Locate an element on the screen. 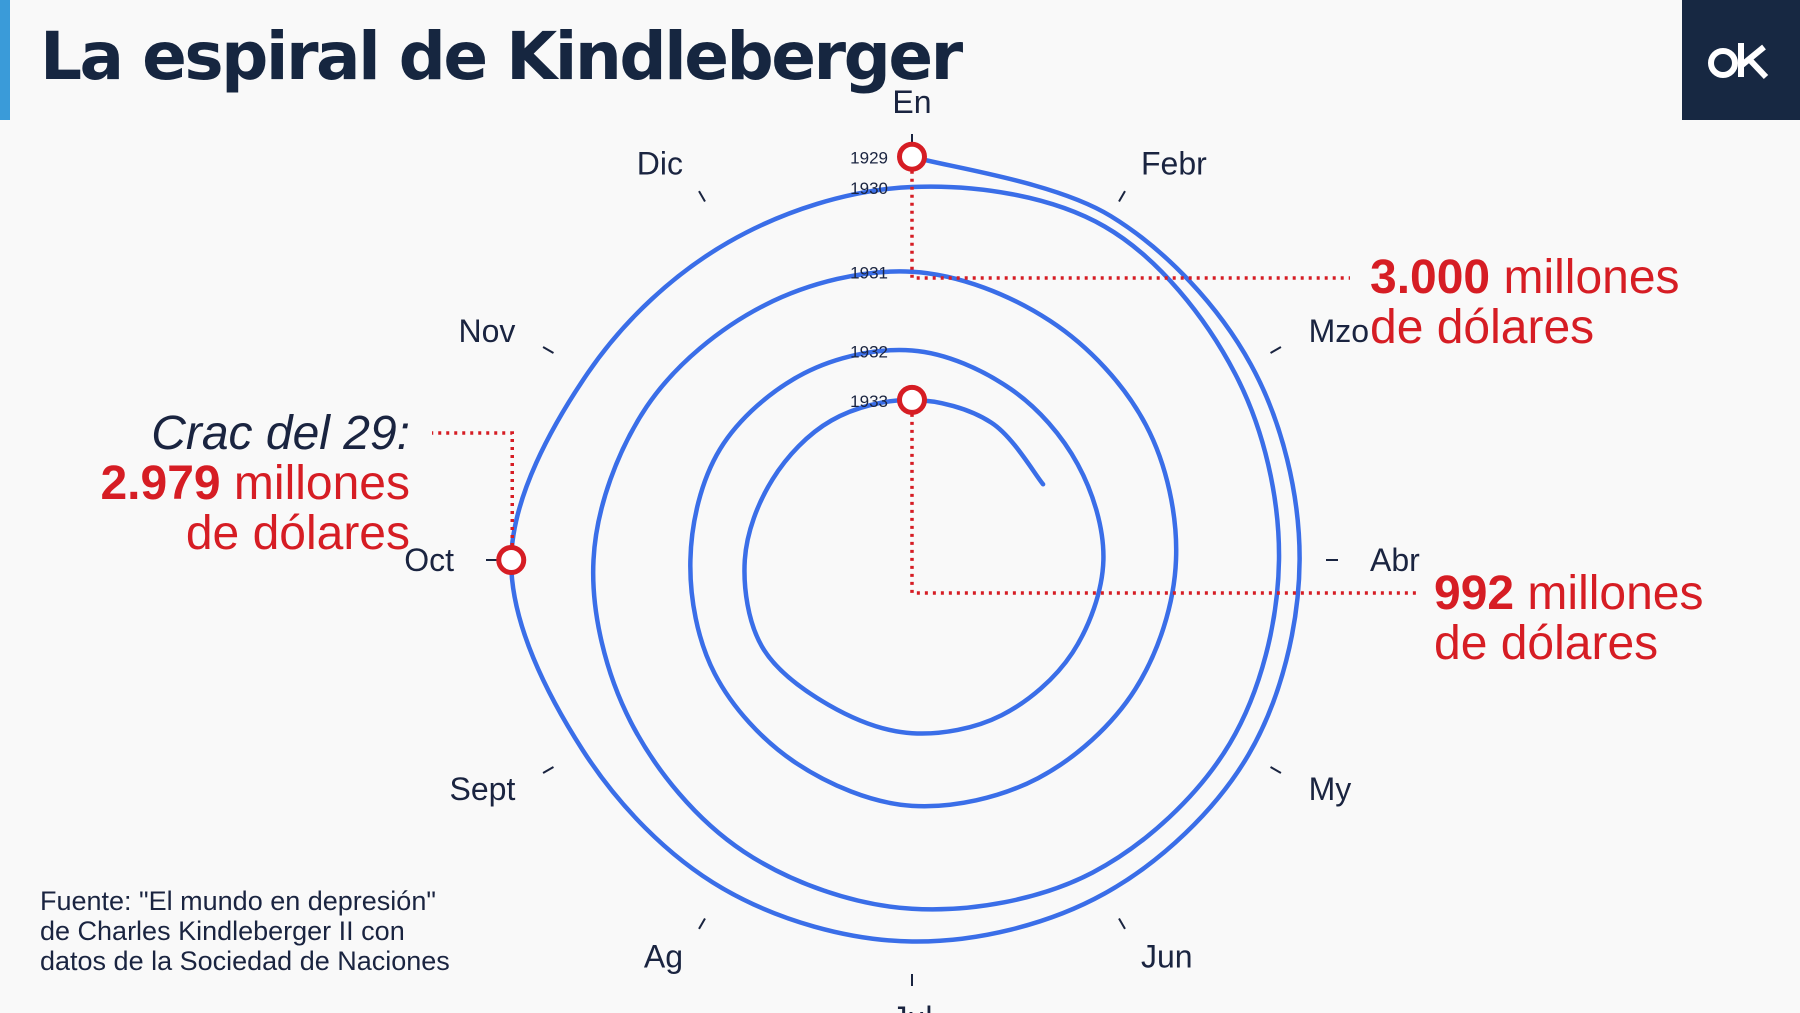  month-label: Sept is located at coordinates (483, 789).